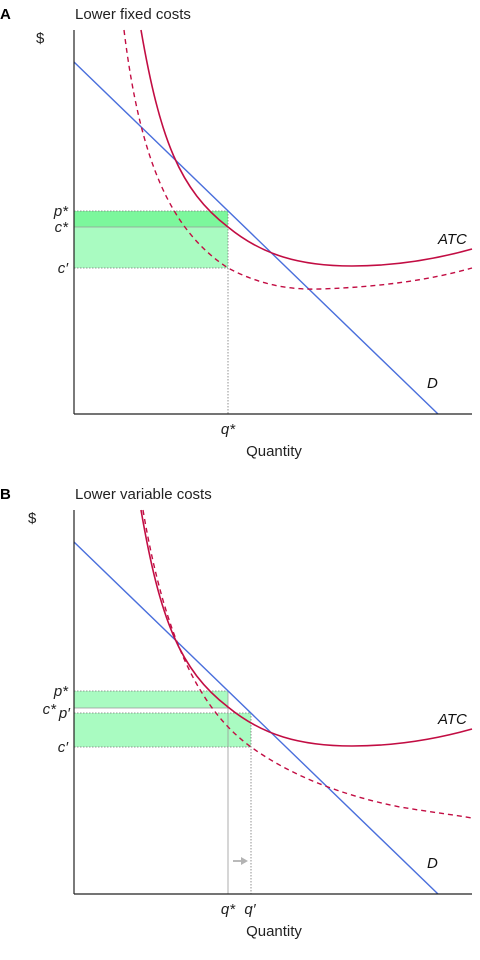 The width and height of the screenshot is (480, 960). Describe the element at coordinates (143, 494) in the screenshot. I see `panel-b-title: Lower variable costs` at that location.